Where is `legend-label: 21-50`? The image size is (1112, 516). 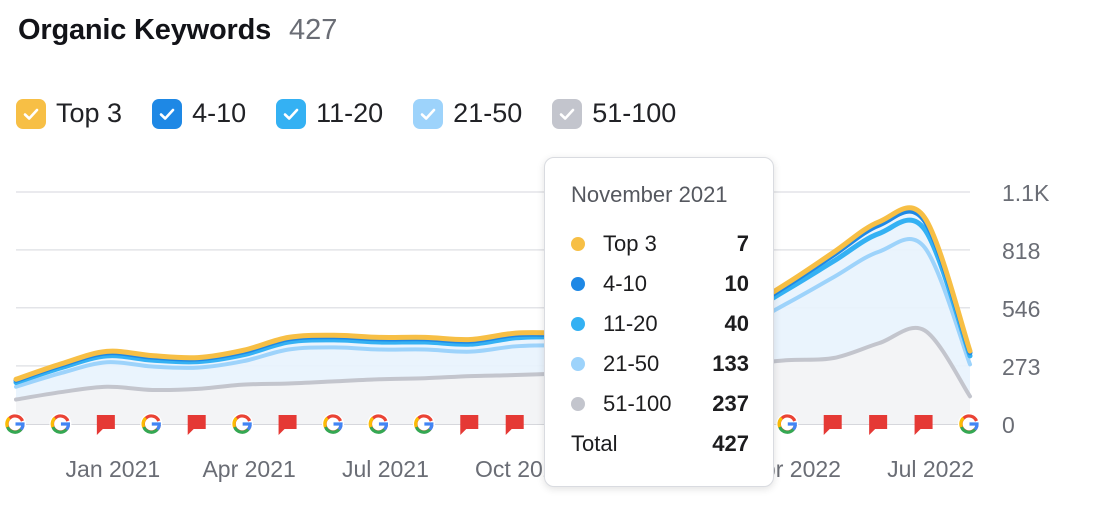
legend-label: 21-50 is located at coordinates (488, 113).